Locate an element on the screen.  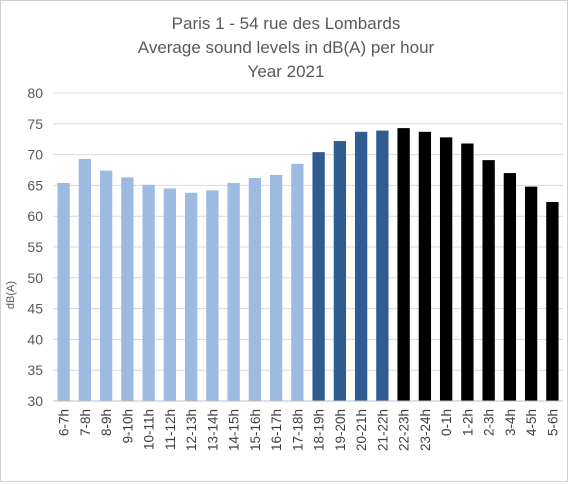
x-tick-label: 13-14h is located at coordinates (212, 430).